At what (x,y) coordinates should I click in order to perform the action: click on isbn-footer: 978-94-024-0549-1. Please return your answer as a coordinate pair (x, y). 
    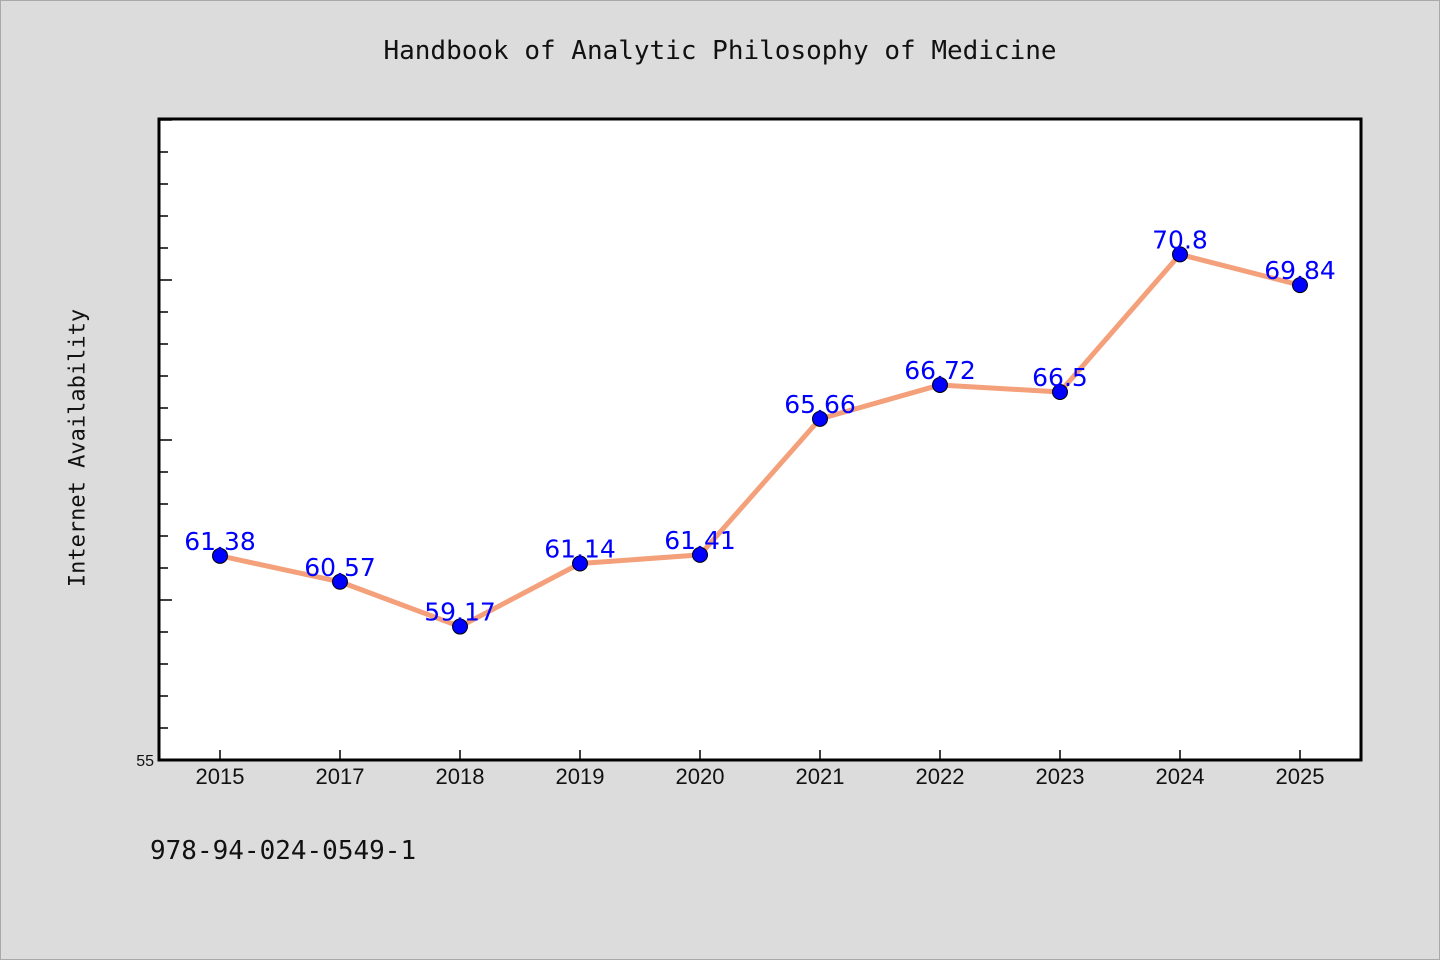
    Looking at the image, I should click on (283, 851).